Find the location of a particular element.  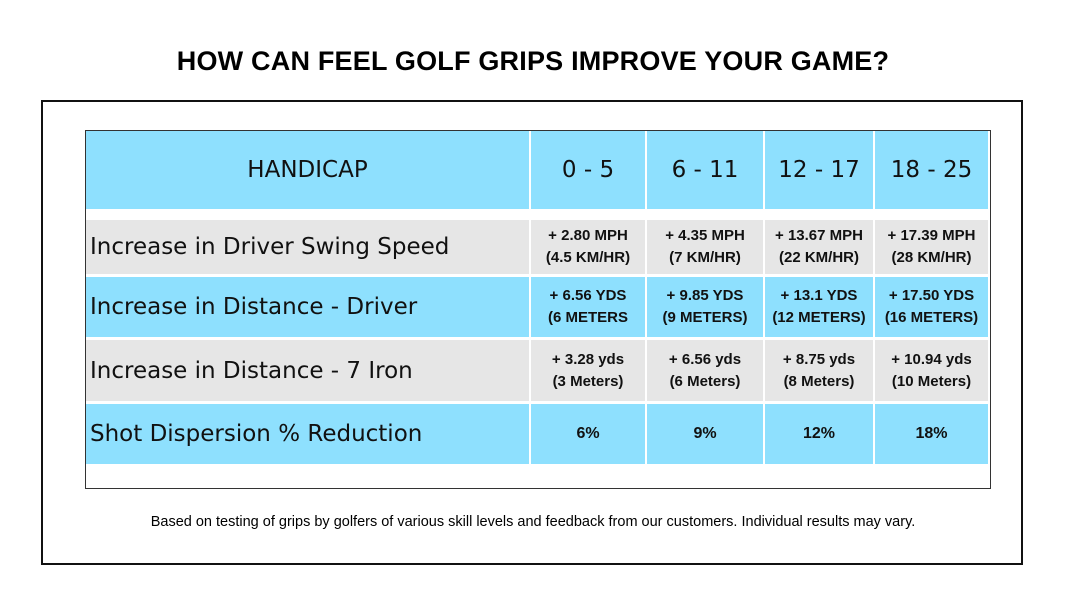

header-handicap: HANDICAP is located at coordinates (307, 170).